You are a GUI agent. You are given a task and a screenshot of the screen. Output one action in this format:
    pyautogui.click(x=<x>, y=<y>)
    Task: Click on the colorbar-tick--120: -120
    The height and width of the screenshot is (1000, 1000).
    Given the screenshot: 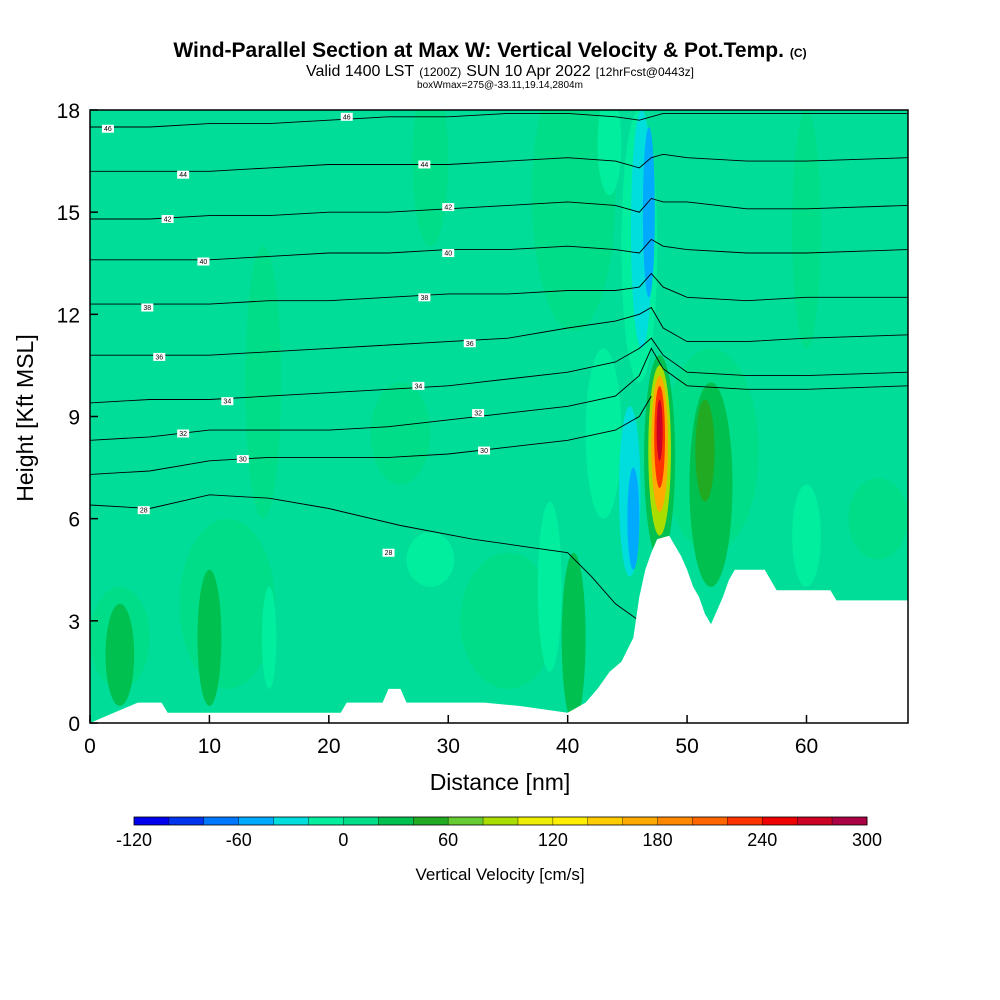 What is the action you would take?
    pyautogui.click(x=134, y=840)
    